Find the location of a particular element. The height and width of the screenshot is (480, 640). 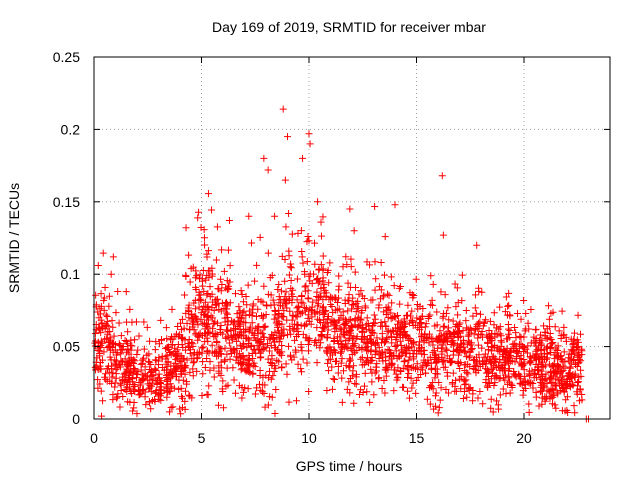

x-axis-label: GPS time / hours is located at coordinates (349, 466).